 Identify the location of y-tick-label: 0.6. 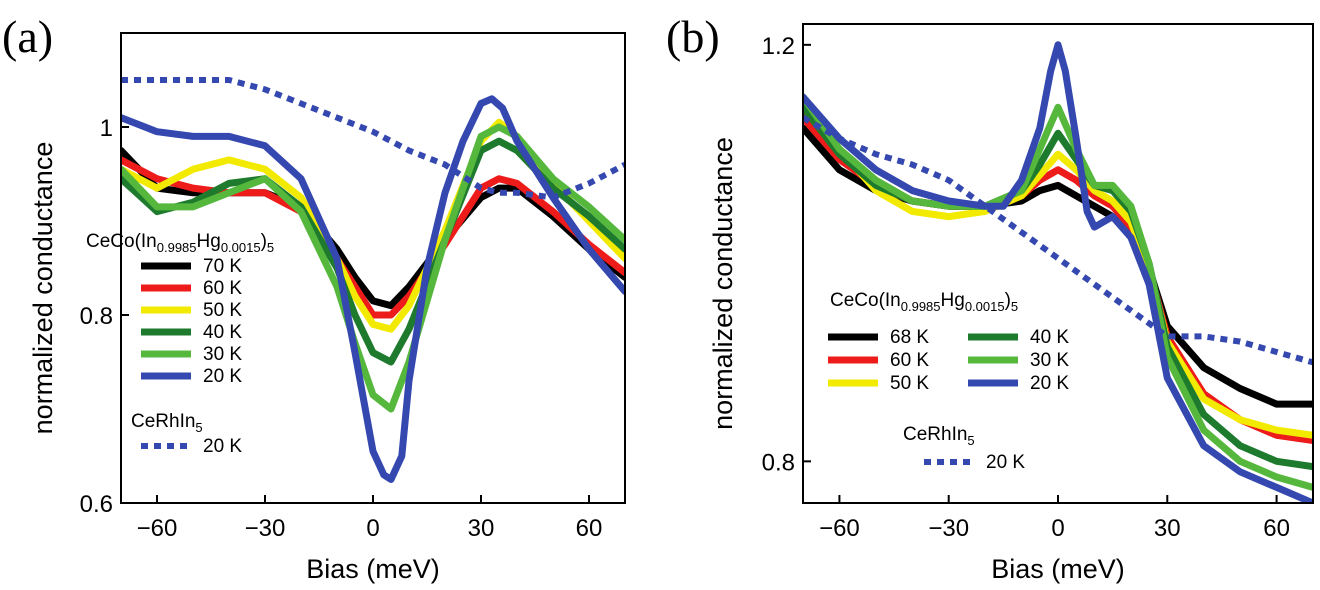
(96, 504).